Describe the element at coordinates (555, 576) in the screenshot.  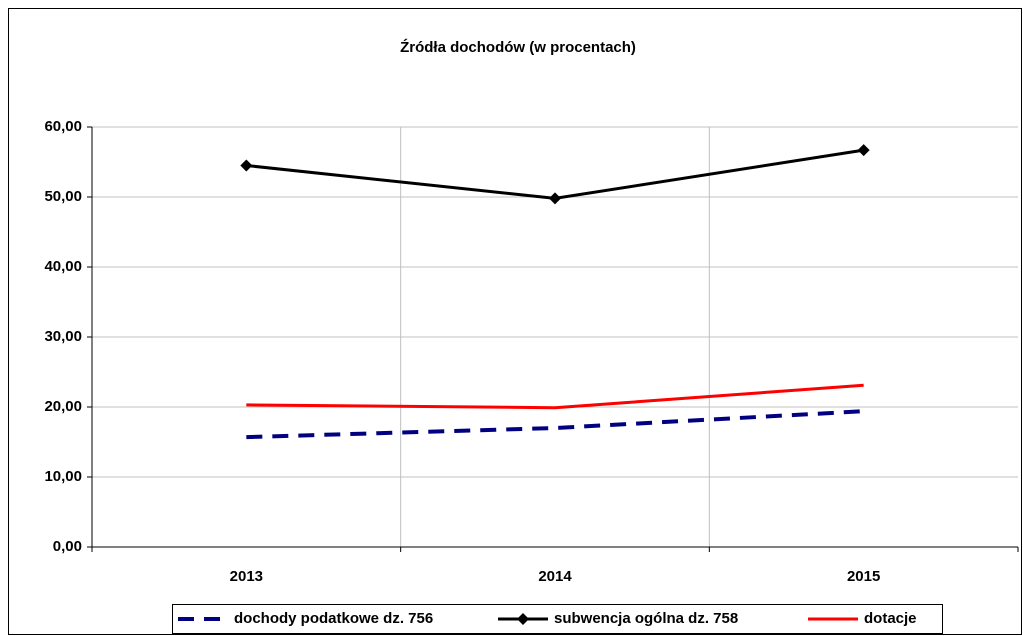
I see `x-tick-label: 2014` at that location.